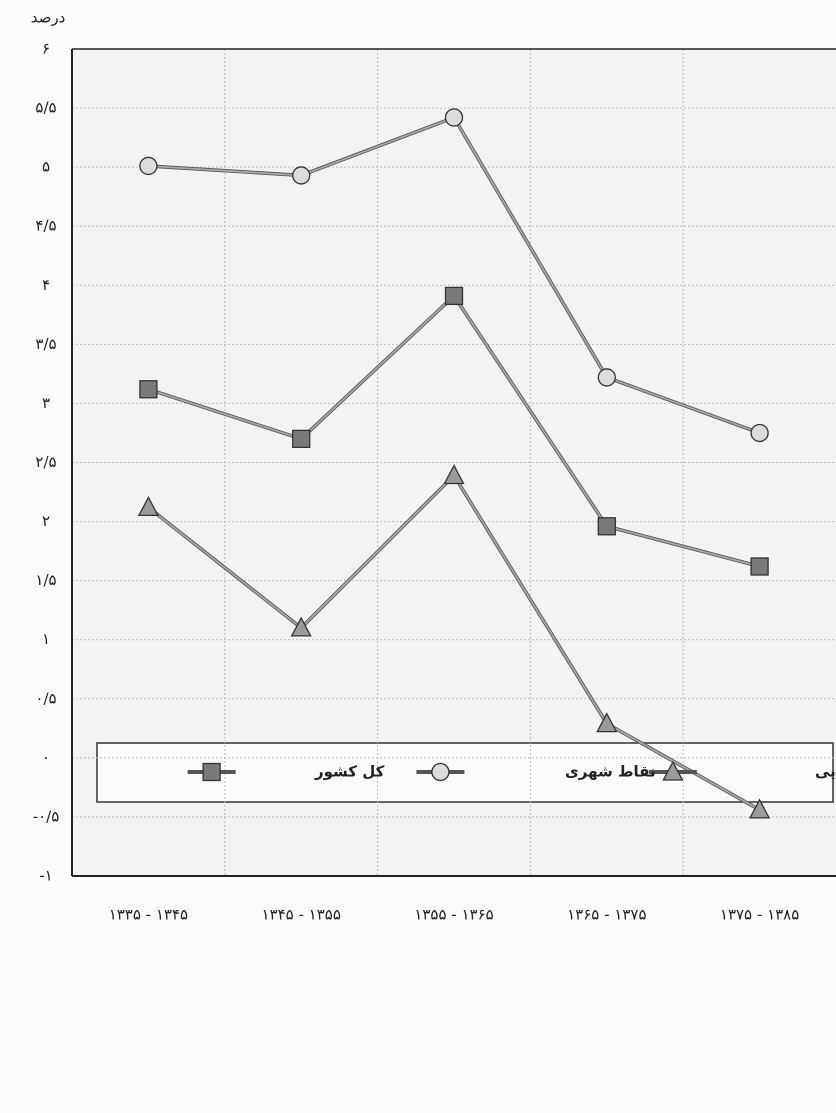 Image resolution: width=836 pixels, height=1113 pixels. I want to click on y-tick-label: ۱, so click(46, 639).